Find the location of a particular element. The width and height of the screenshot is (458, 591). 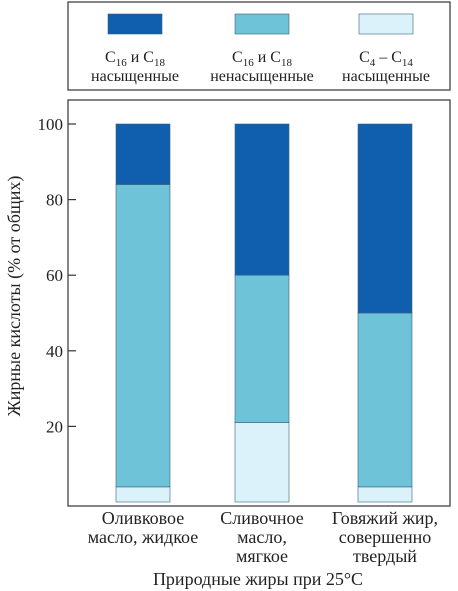

y-tick-label: 60 is located at coordinates (54, 275).